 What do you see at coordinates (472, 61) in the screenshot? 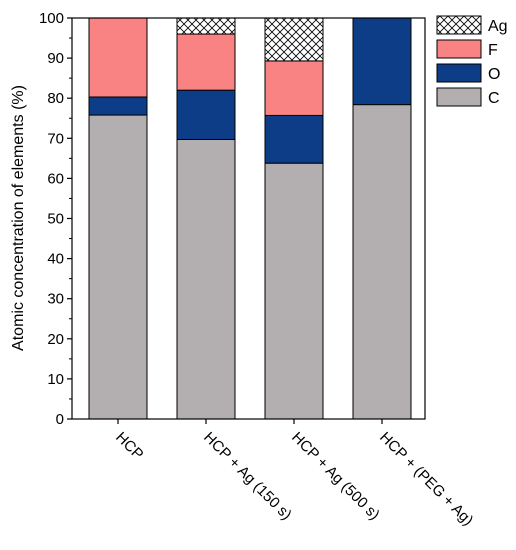
I see `legend: Ag FOC` at bounding box center [472, 61].